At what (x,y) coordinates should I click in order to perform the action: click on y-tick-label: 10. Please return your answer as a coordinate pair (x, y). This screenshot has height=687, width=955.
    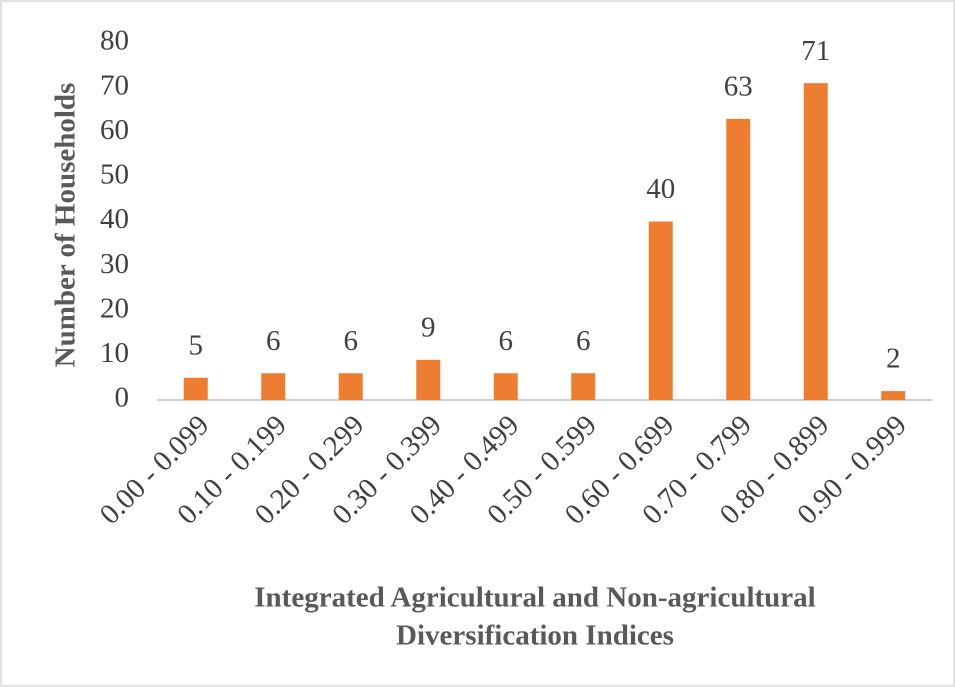
    Looking at the image, I should click on (114, 353).